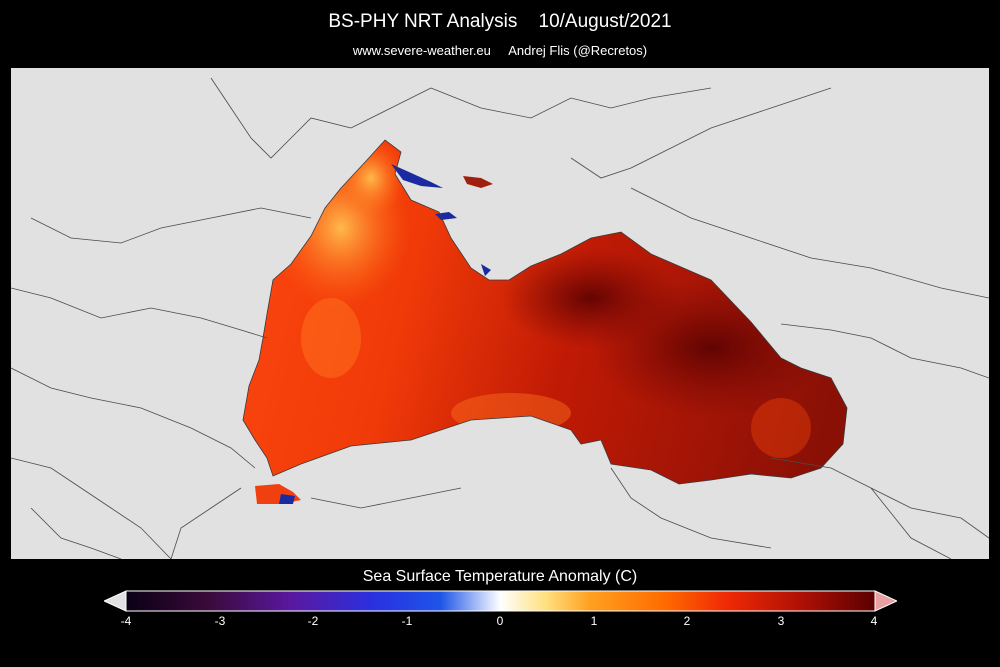 This screenshot has width=1000, height=667. What do you see at coordinates (500, 621) in the screenshot?
I see `colorbar-tick: 0` at bounding box center [500, 621].